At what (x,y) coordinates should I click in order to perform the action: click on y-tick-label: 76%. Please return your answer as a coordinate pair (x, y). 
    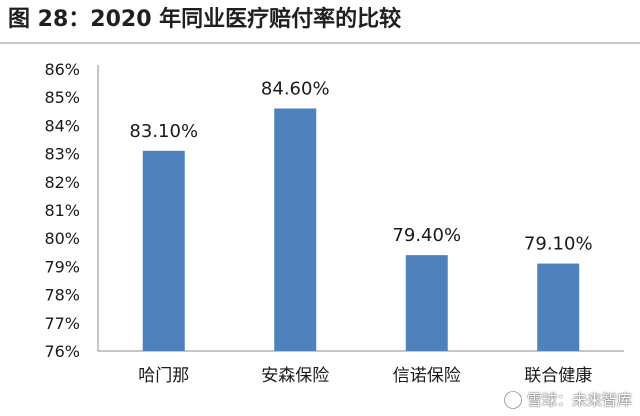
    Looking at the image, I should click on (62, 351).